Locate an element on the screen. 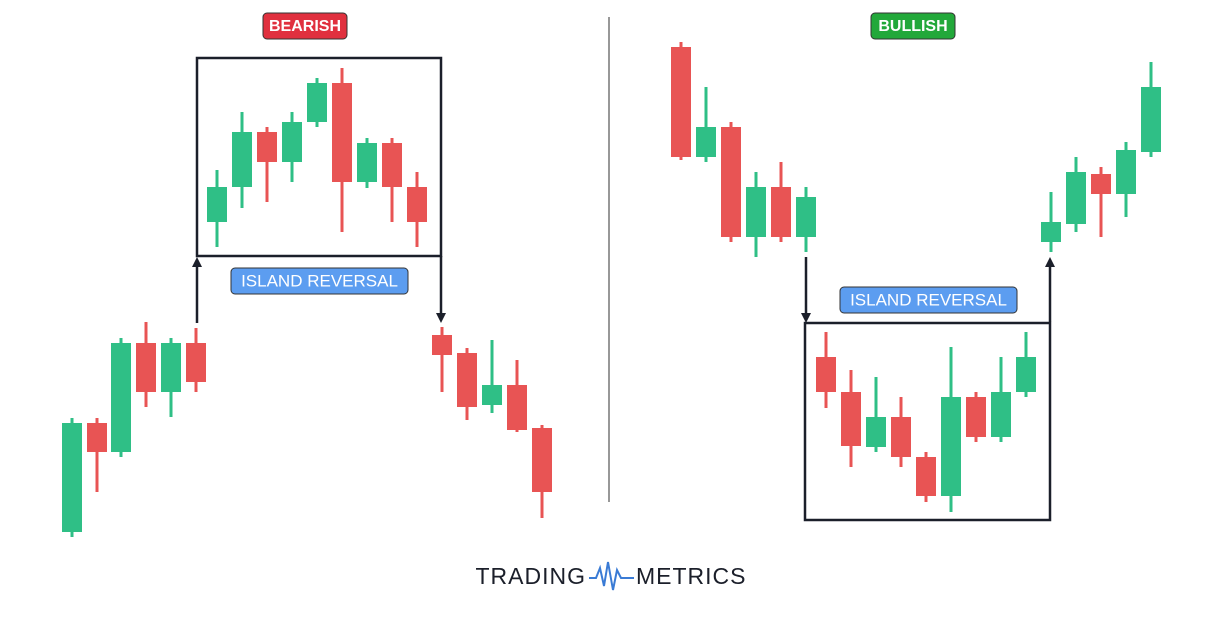 The width and height of the screenshot is (1217, 619). badge-text: BULLISH is located at coordinates (912, 26).